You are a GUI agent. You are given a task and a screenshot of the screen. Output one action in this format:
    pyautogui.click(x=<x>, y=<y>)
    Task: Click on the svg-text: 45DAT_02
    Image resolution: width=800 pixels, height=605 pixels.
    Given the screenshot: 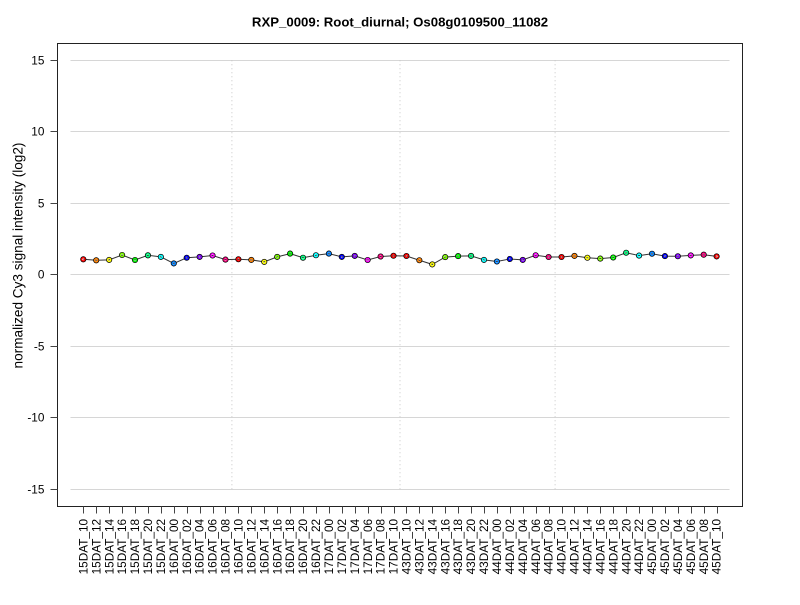 What is the action you would take?
    pyautogui.click(x=665, y=547)
    